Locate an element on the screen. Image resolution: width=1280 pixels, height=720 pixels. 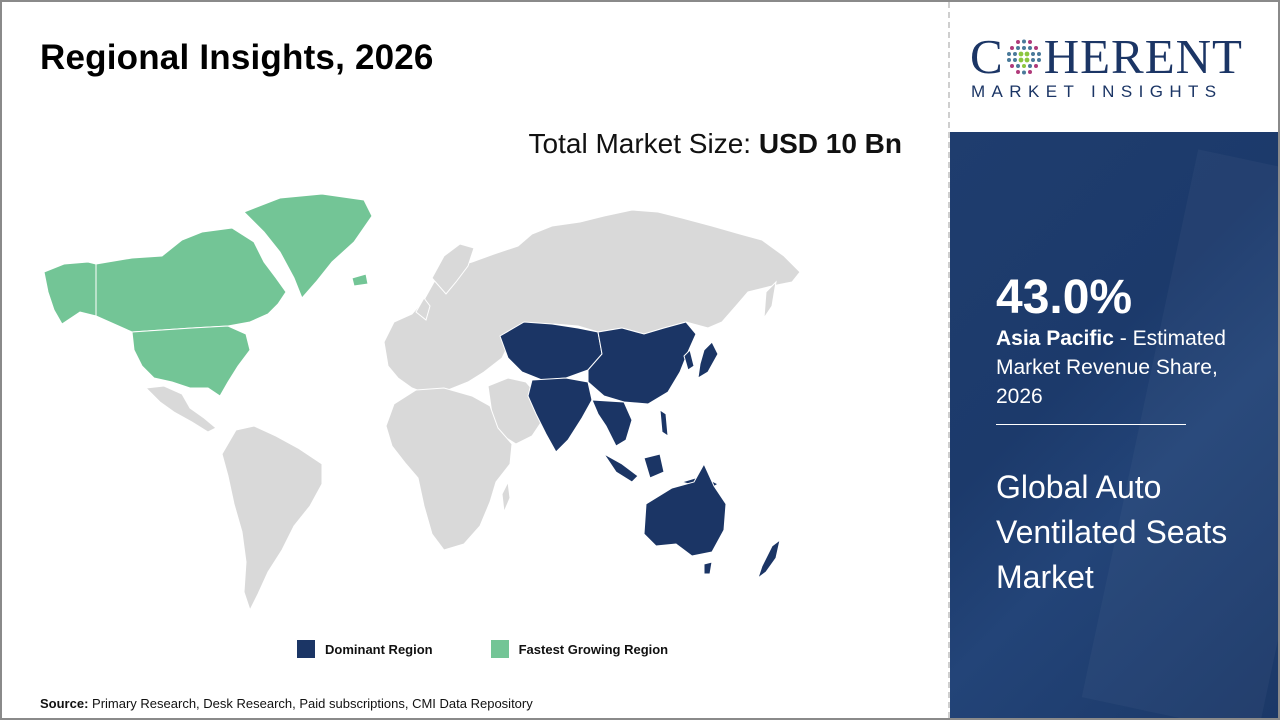
map-region-philippines is located at coordinates (664, 423).